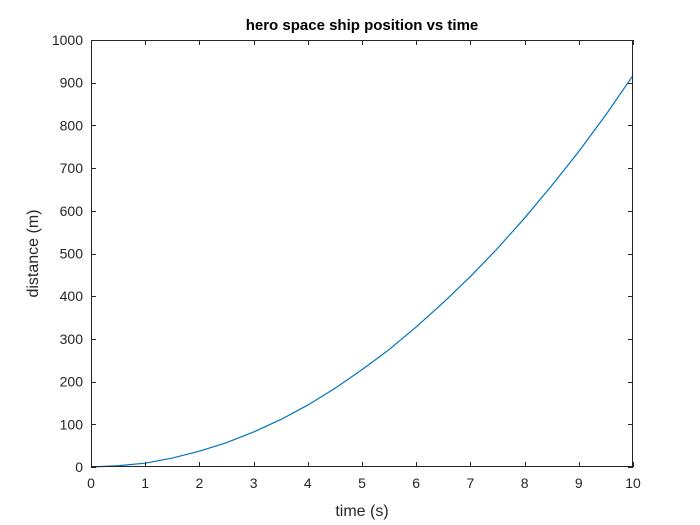 This screenshot has width=700, height=525. What do you see at coordinates (72, 125) in the screenshot?
I see `y-tick-label: 800` at bounding box center [72, 125].